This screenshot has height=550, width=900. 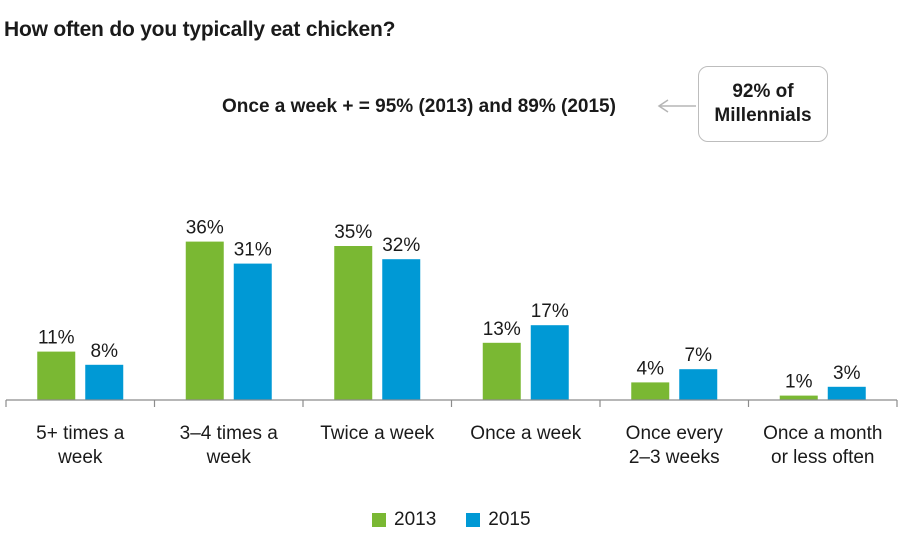 I want to click on data-label-2013-2: 35%, so click(x=353, y=232).